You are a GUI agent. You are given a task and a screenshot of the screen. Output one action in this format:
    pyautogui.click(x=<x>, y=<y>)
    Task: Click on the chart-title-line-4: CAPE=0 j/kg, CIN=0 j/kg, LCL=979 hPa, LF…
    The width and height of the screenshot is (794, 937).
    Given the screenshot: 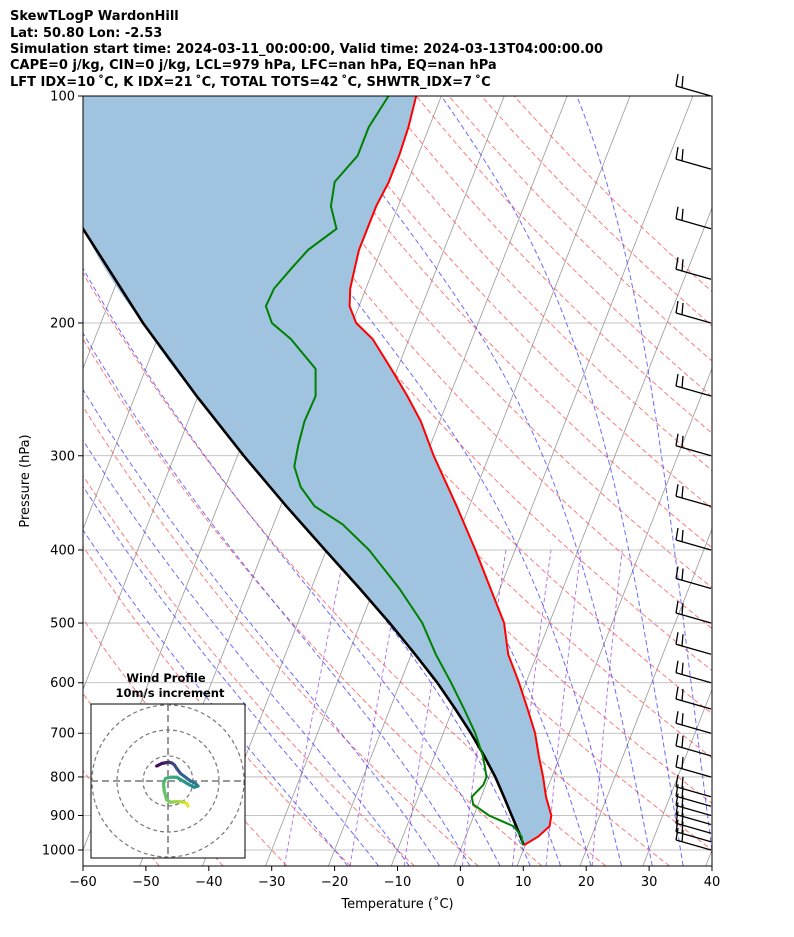 What is the action you would take?
    pyautogui.click(x=253, y=65)
    